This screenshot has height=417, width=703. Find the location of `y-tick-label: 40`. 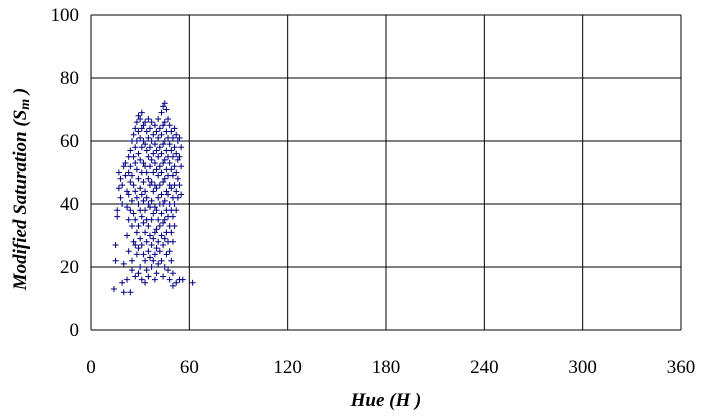

y-tick-label: 40 is located at coordinates (69, 204).